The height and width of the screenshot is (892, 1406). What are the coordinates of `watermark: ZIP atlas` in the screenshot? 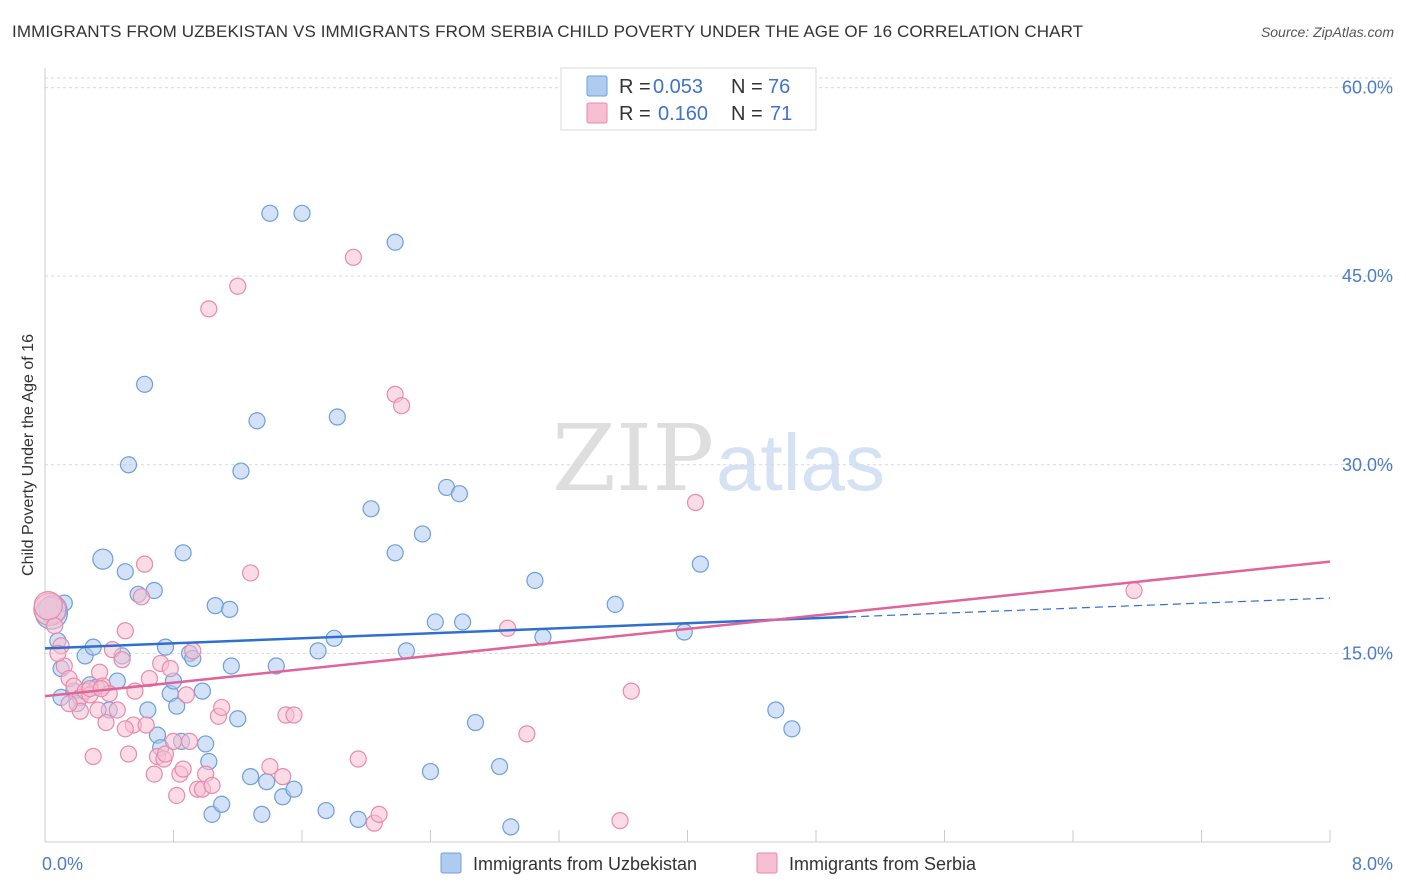 It's located at (718, 458).